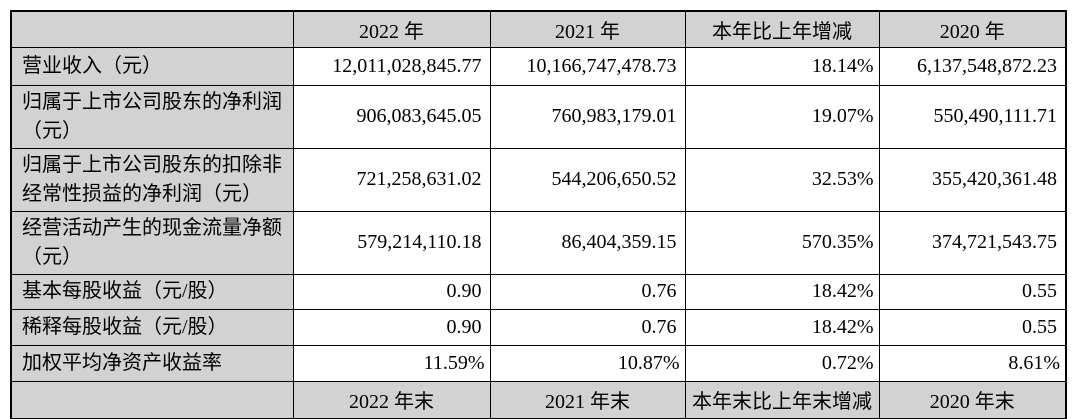 Image resolution: width=1080 pixels, height=419 pixels. I want to click on footer-cell-yoy-end-change: 本年末比上年末增减, so click(782, 399).